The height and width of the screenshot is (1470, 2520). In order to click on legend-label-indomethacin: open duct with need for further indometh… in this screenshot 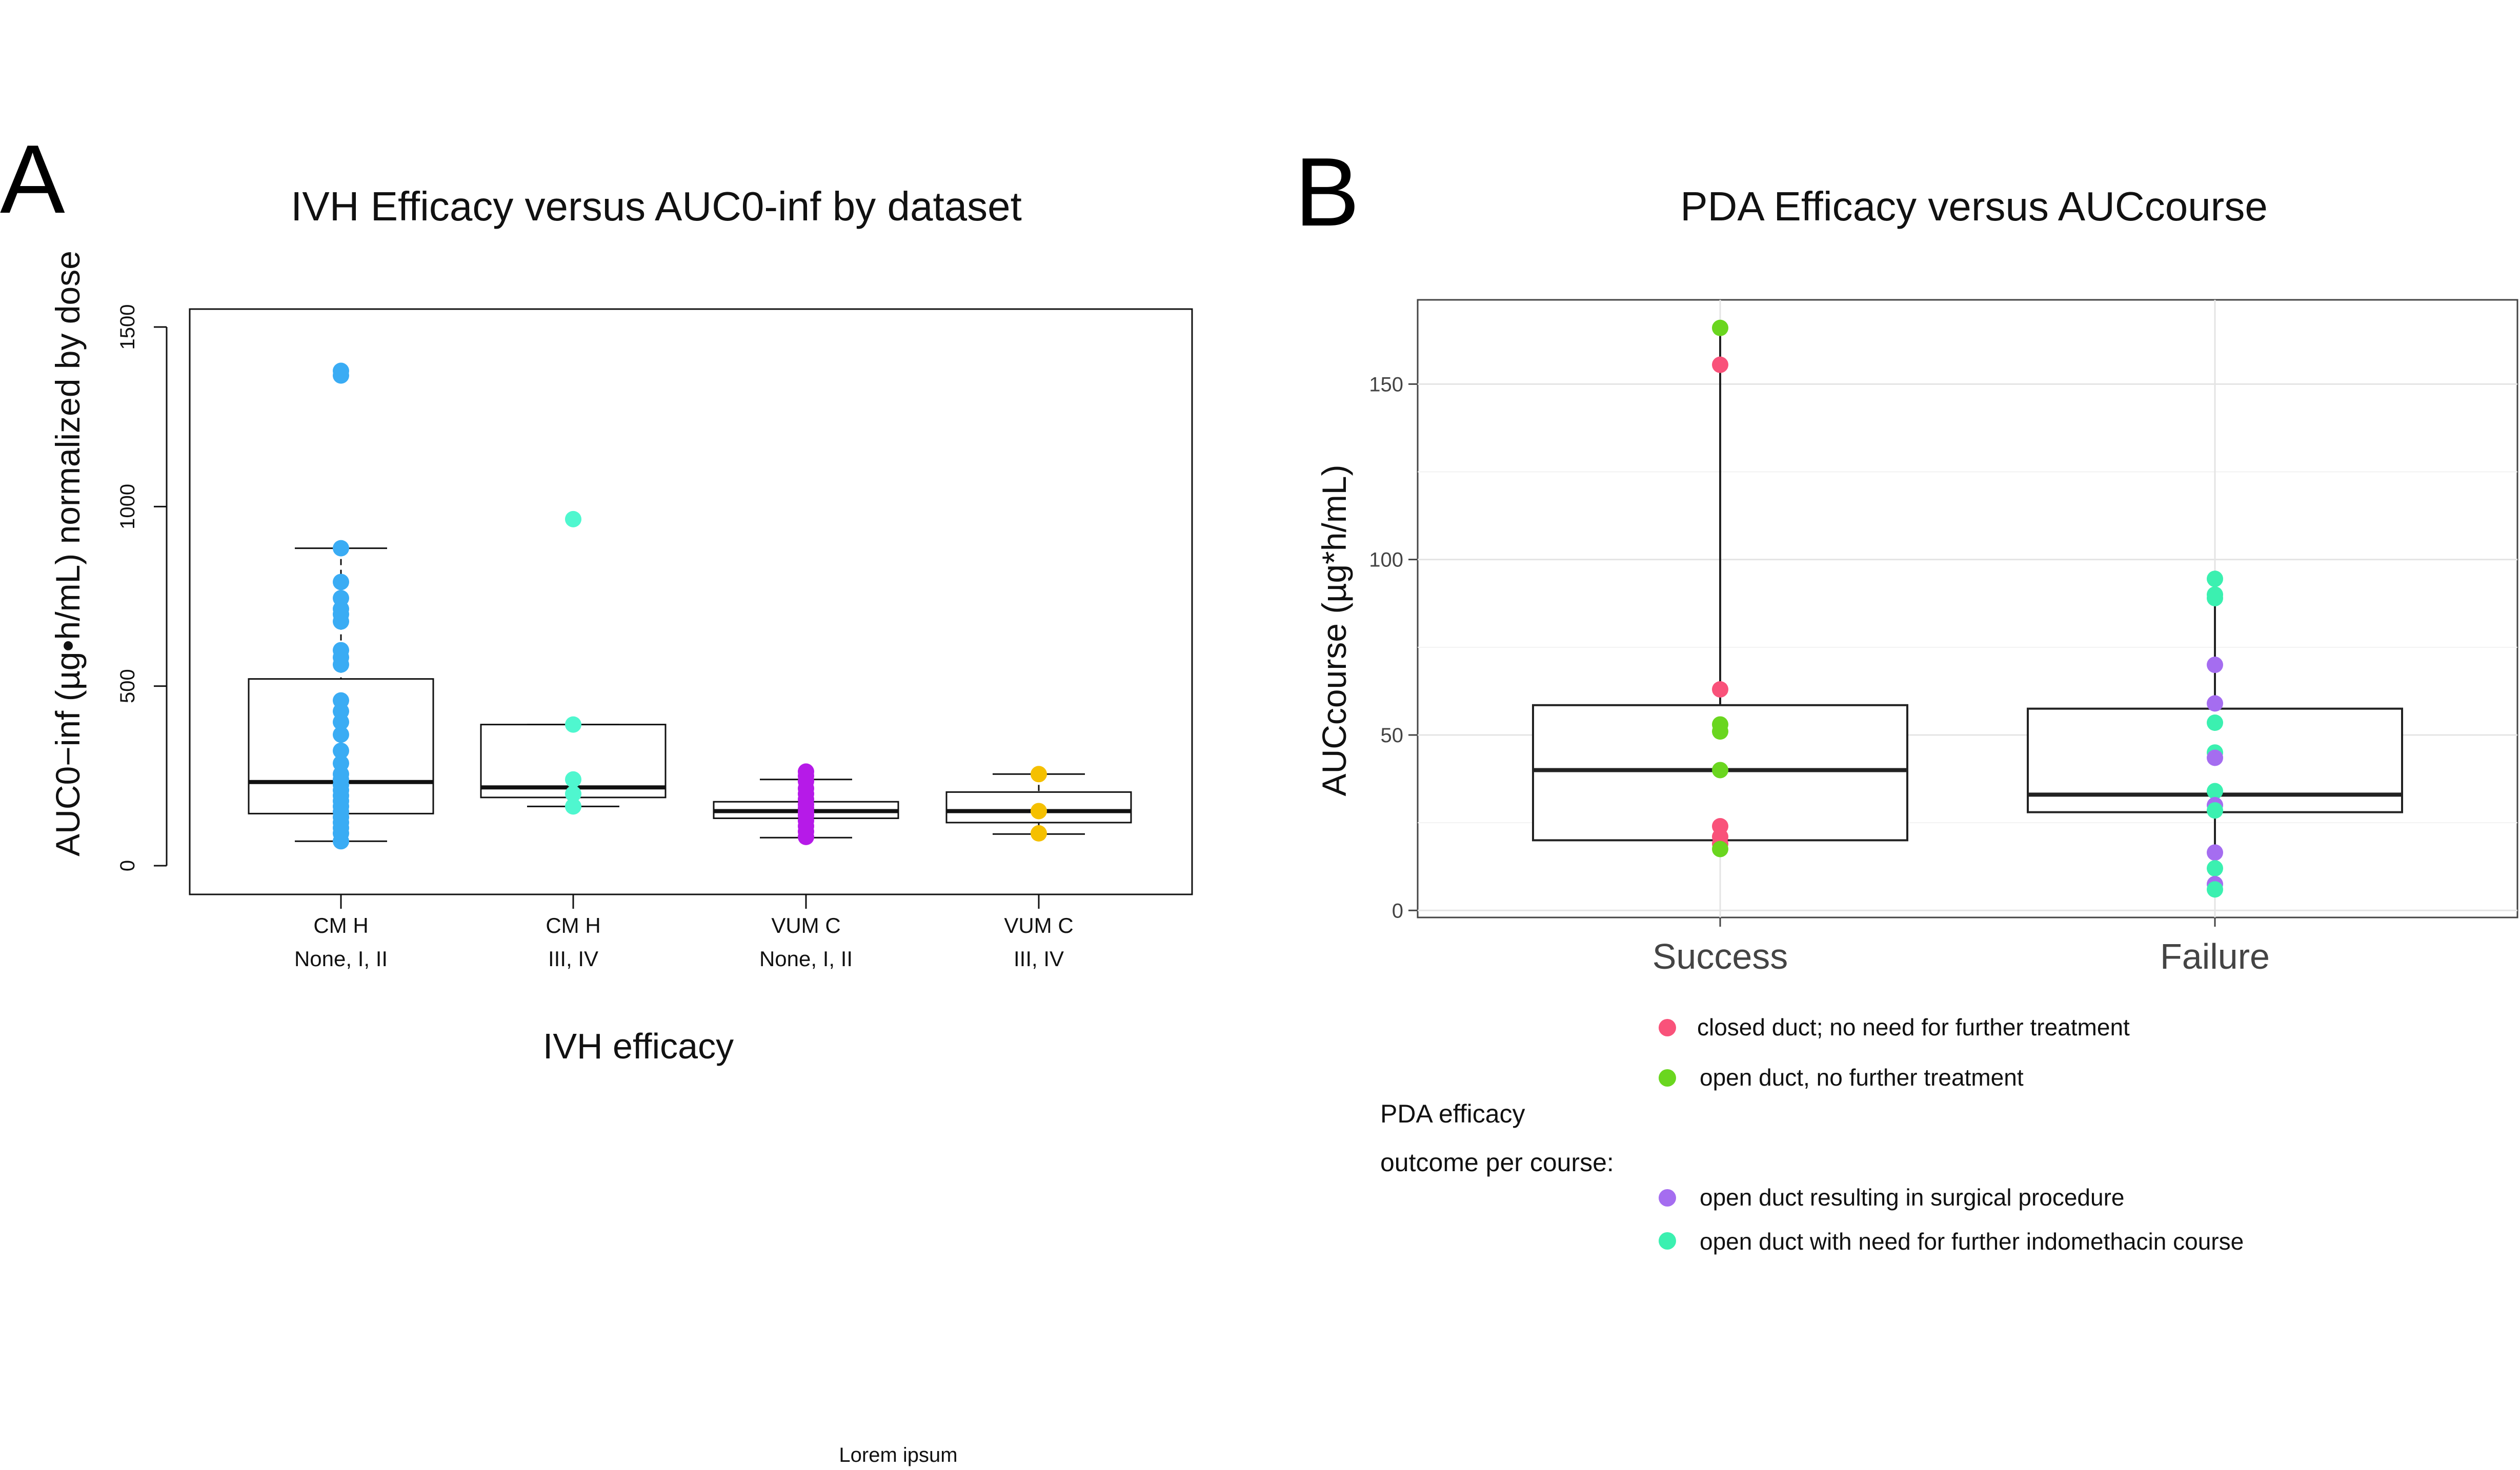, I will do `click(1972, 1241)`.